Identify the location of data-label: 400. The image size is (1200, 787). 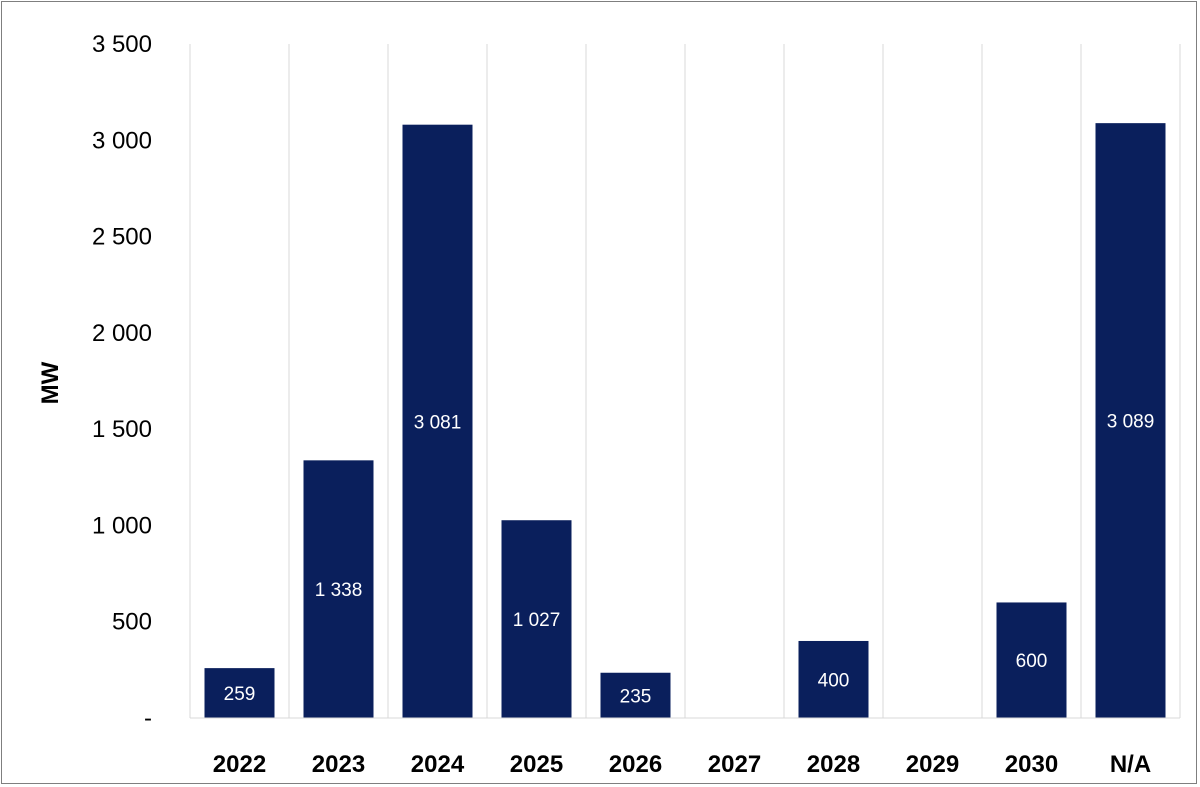
(834, 680).